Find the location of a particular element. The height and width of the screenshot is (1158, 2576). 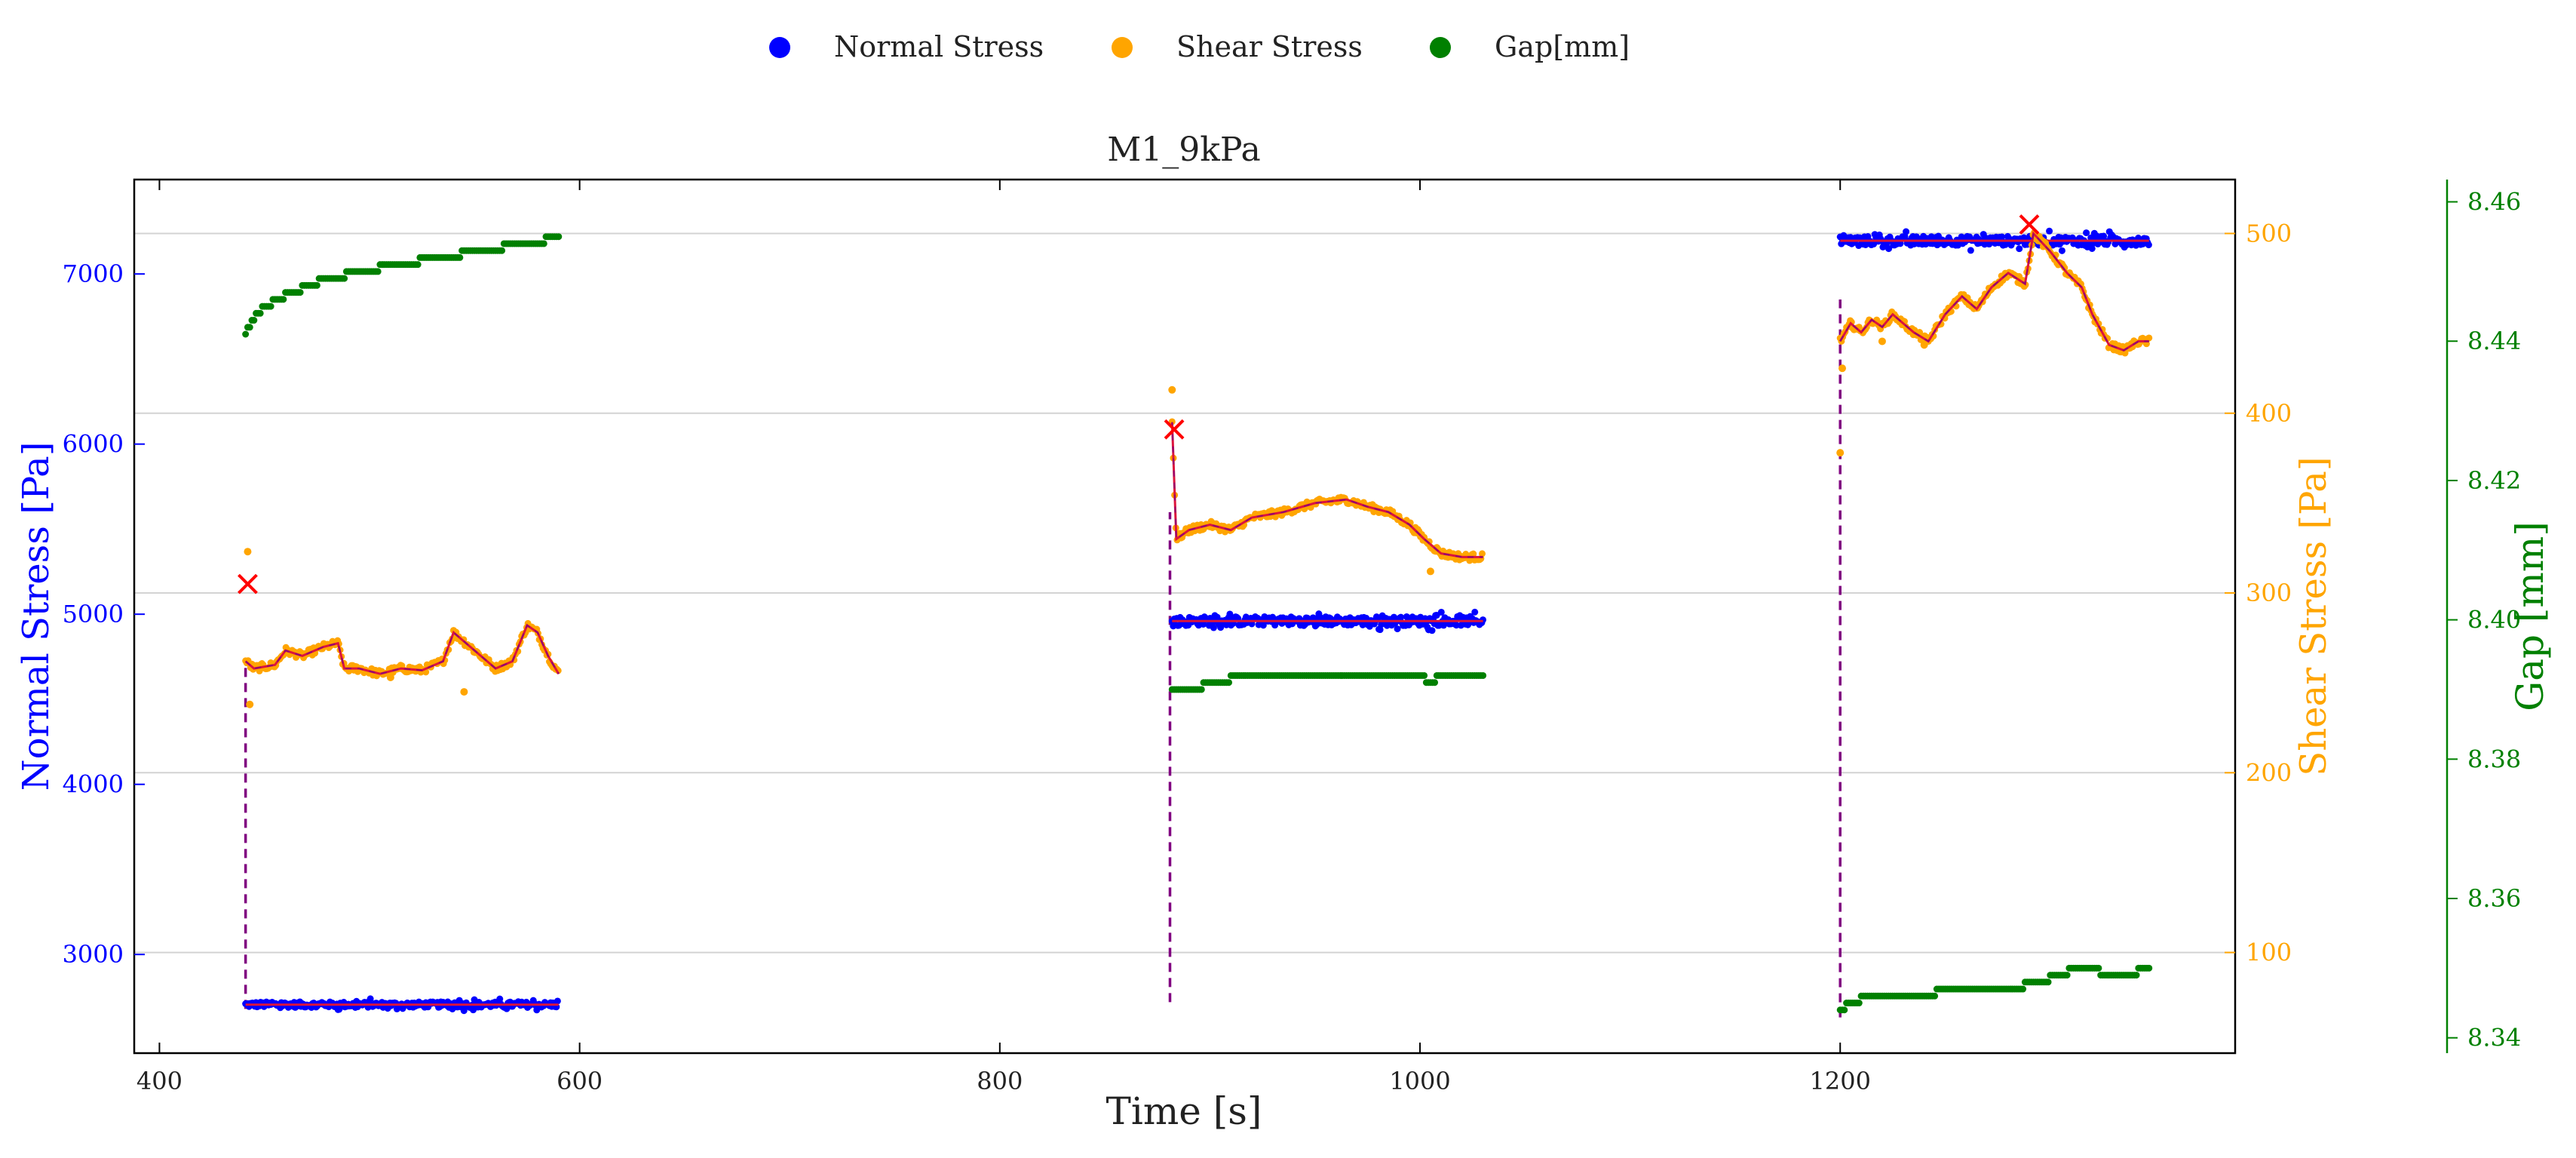

y-axis-normal-stress: 3000 4000 5000 6000 7000 is located at coordinates (104, 614).